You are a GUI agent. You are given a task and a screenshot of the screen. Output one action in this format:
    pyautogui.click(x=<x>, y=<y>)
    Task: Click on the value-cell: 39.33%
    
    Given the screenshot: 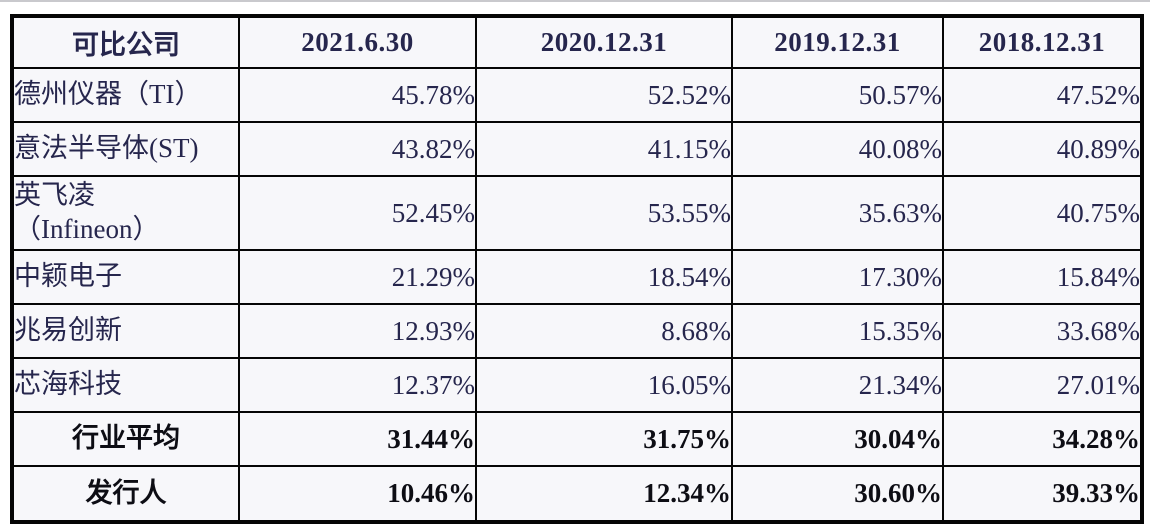 What is the action you would take?
    pyautogui.click(x=1042, y=494)
    